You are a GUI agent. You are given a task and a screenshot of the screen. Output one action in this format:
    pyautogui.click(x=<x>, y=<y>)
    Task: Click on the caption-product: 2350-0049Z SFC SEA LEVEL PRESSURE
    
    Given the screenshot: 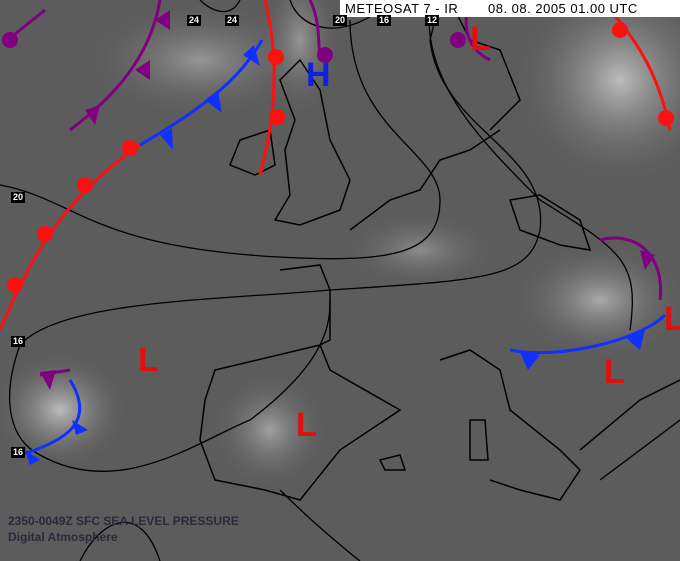 What is the action you would take?
    pyautogui.click(x=123, y=521)
    